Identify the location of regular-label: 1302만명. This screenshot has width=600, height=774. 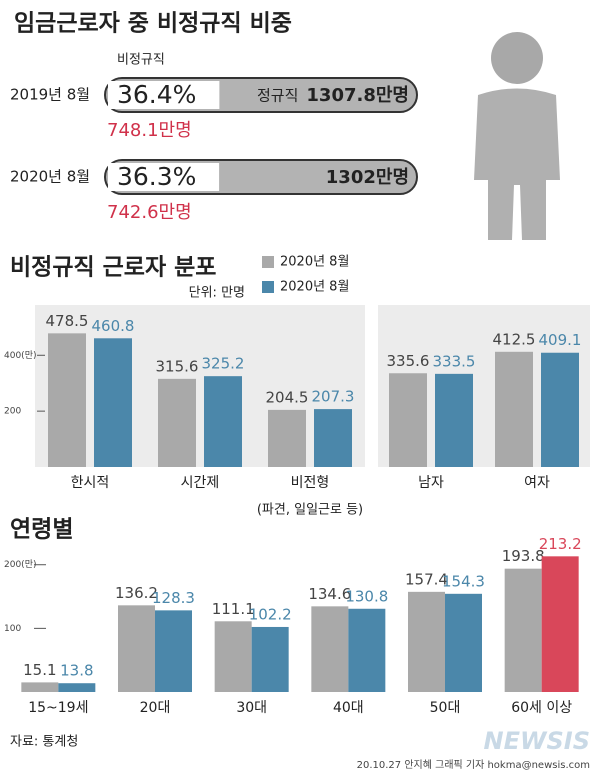
(367, 177).